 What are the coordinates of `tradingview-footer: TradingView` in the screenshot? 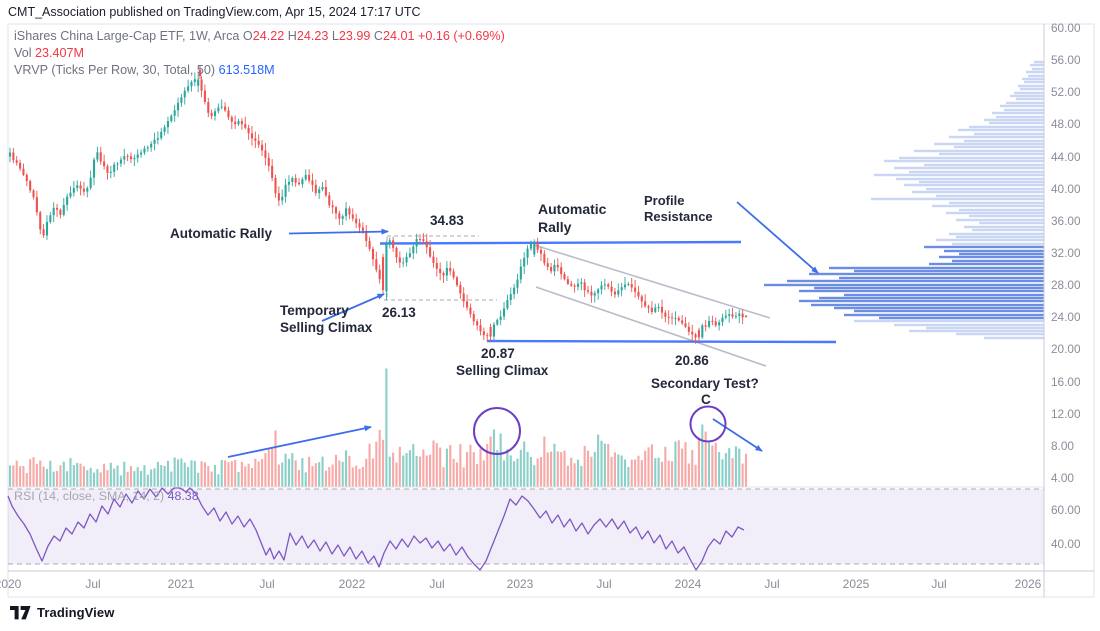 It's located at (62, 612).